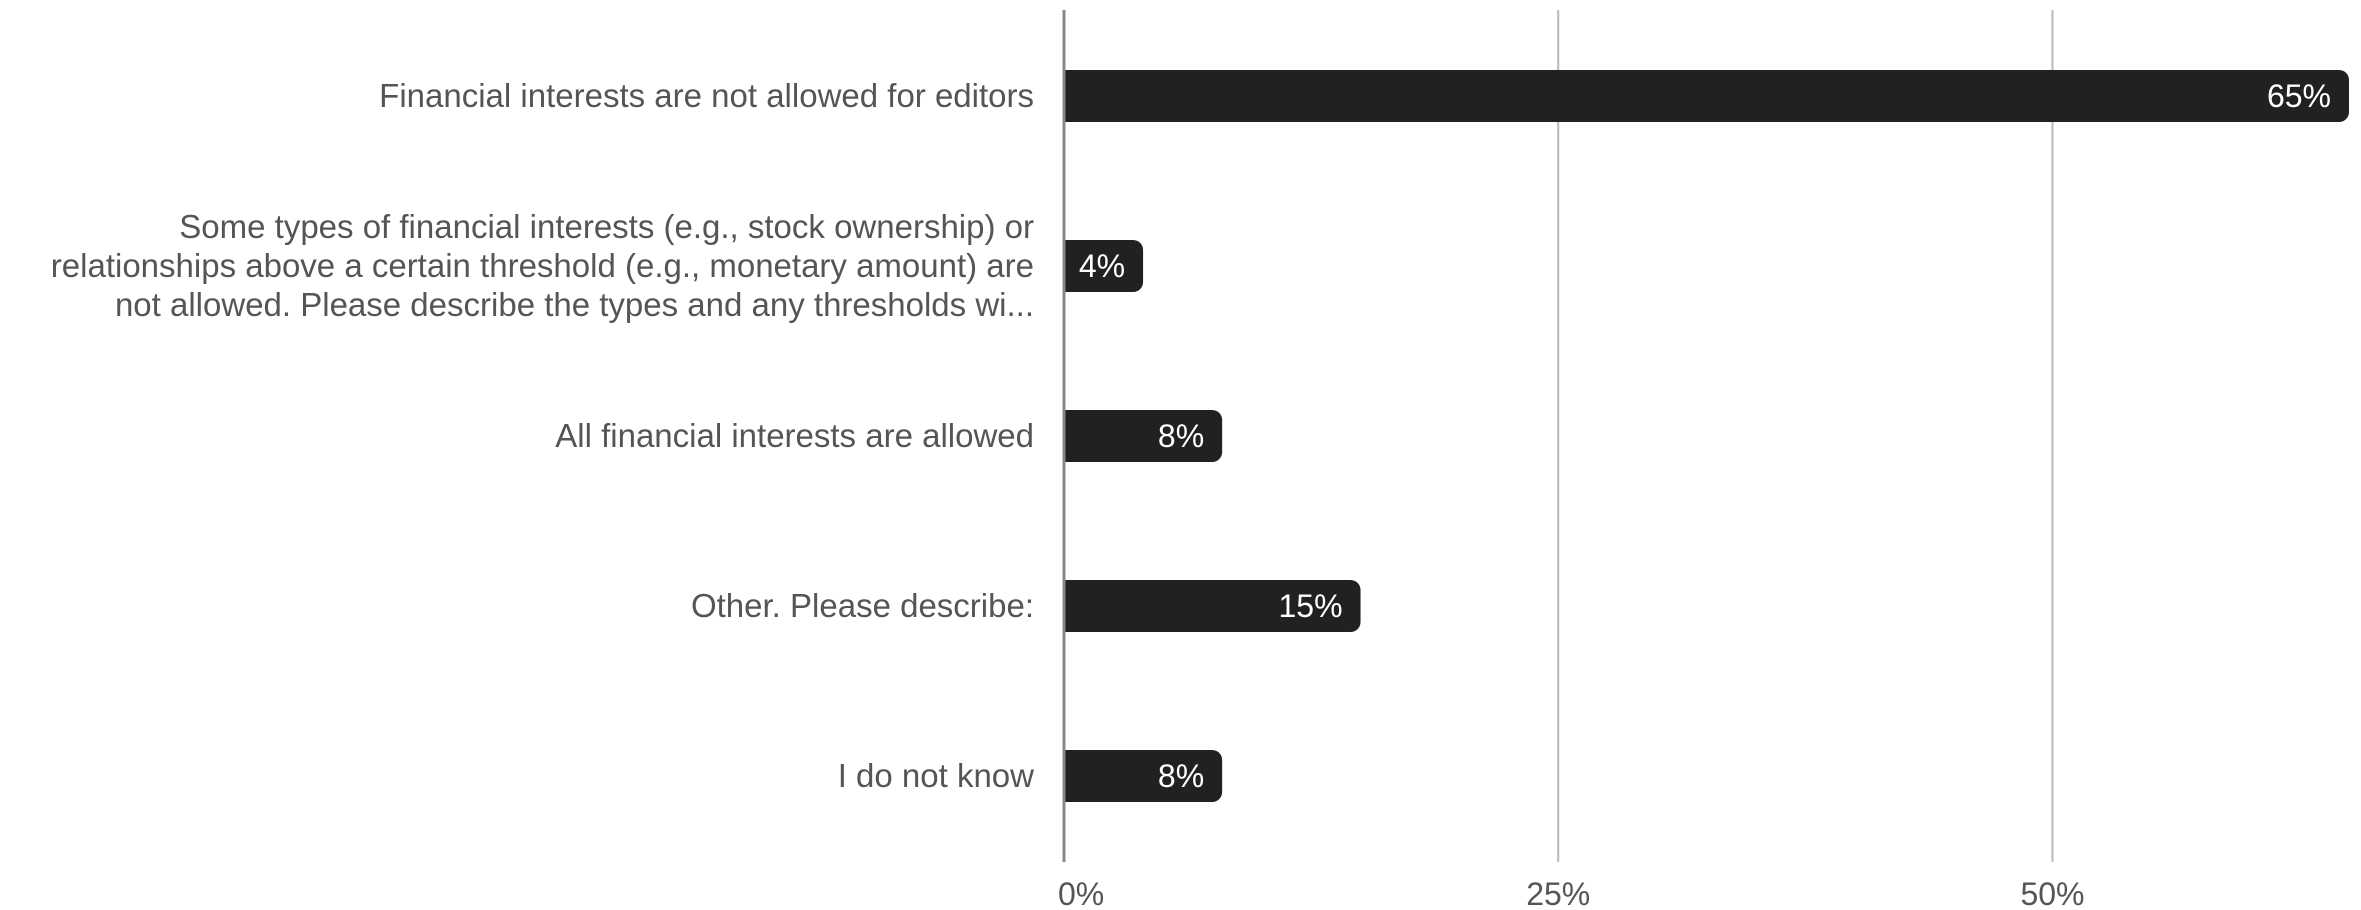 The image size is (2361, 910). What do you see at coordinates (1558, 893) in the screenshot?
I see `x-tick-label-1: 25%` at bounding box center [1558, 893].